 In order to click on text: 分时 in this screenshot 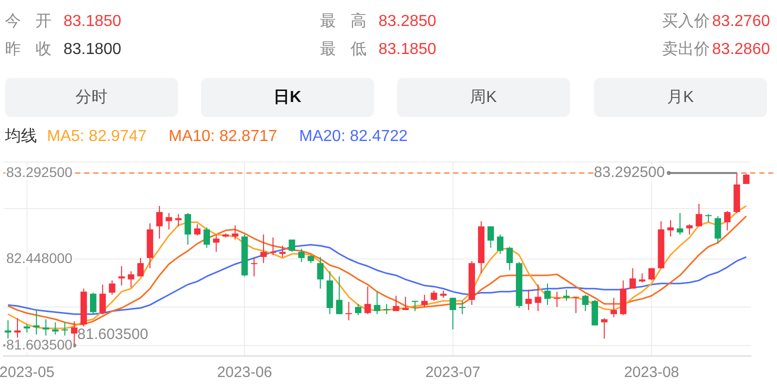, I will do `click(91, 97)`.